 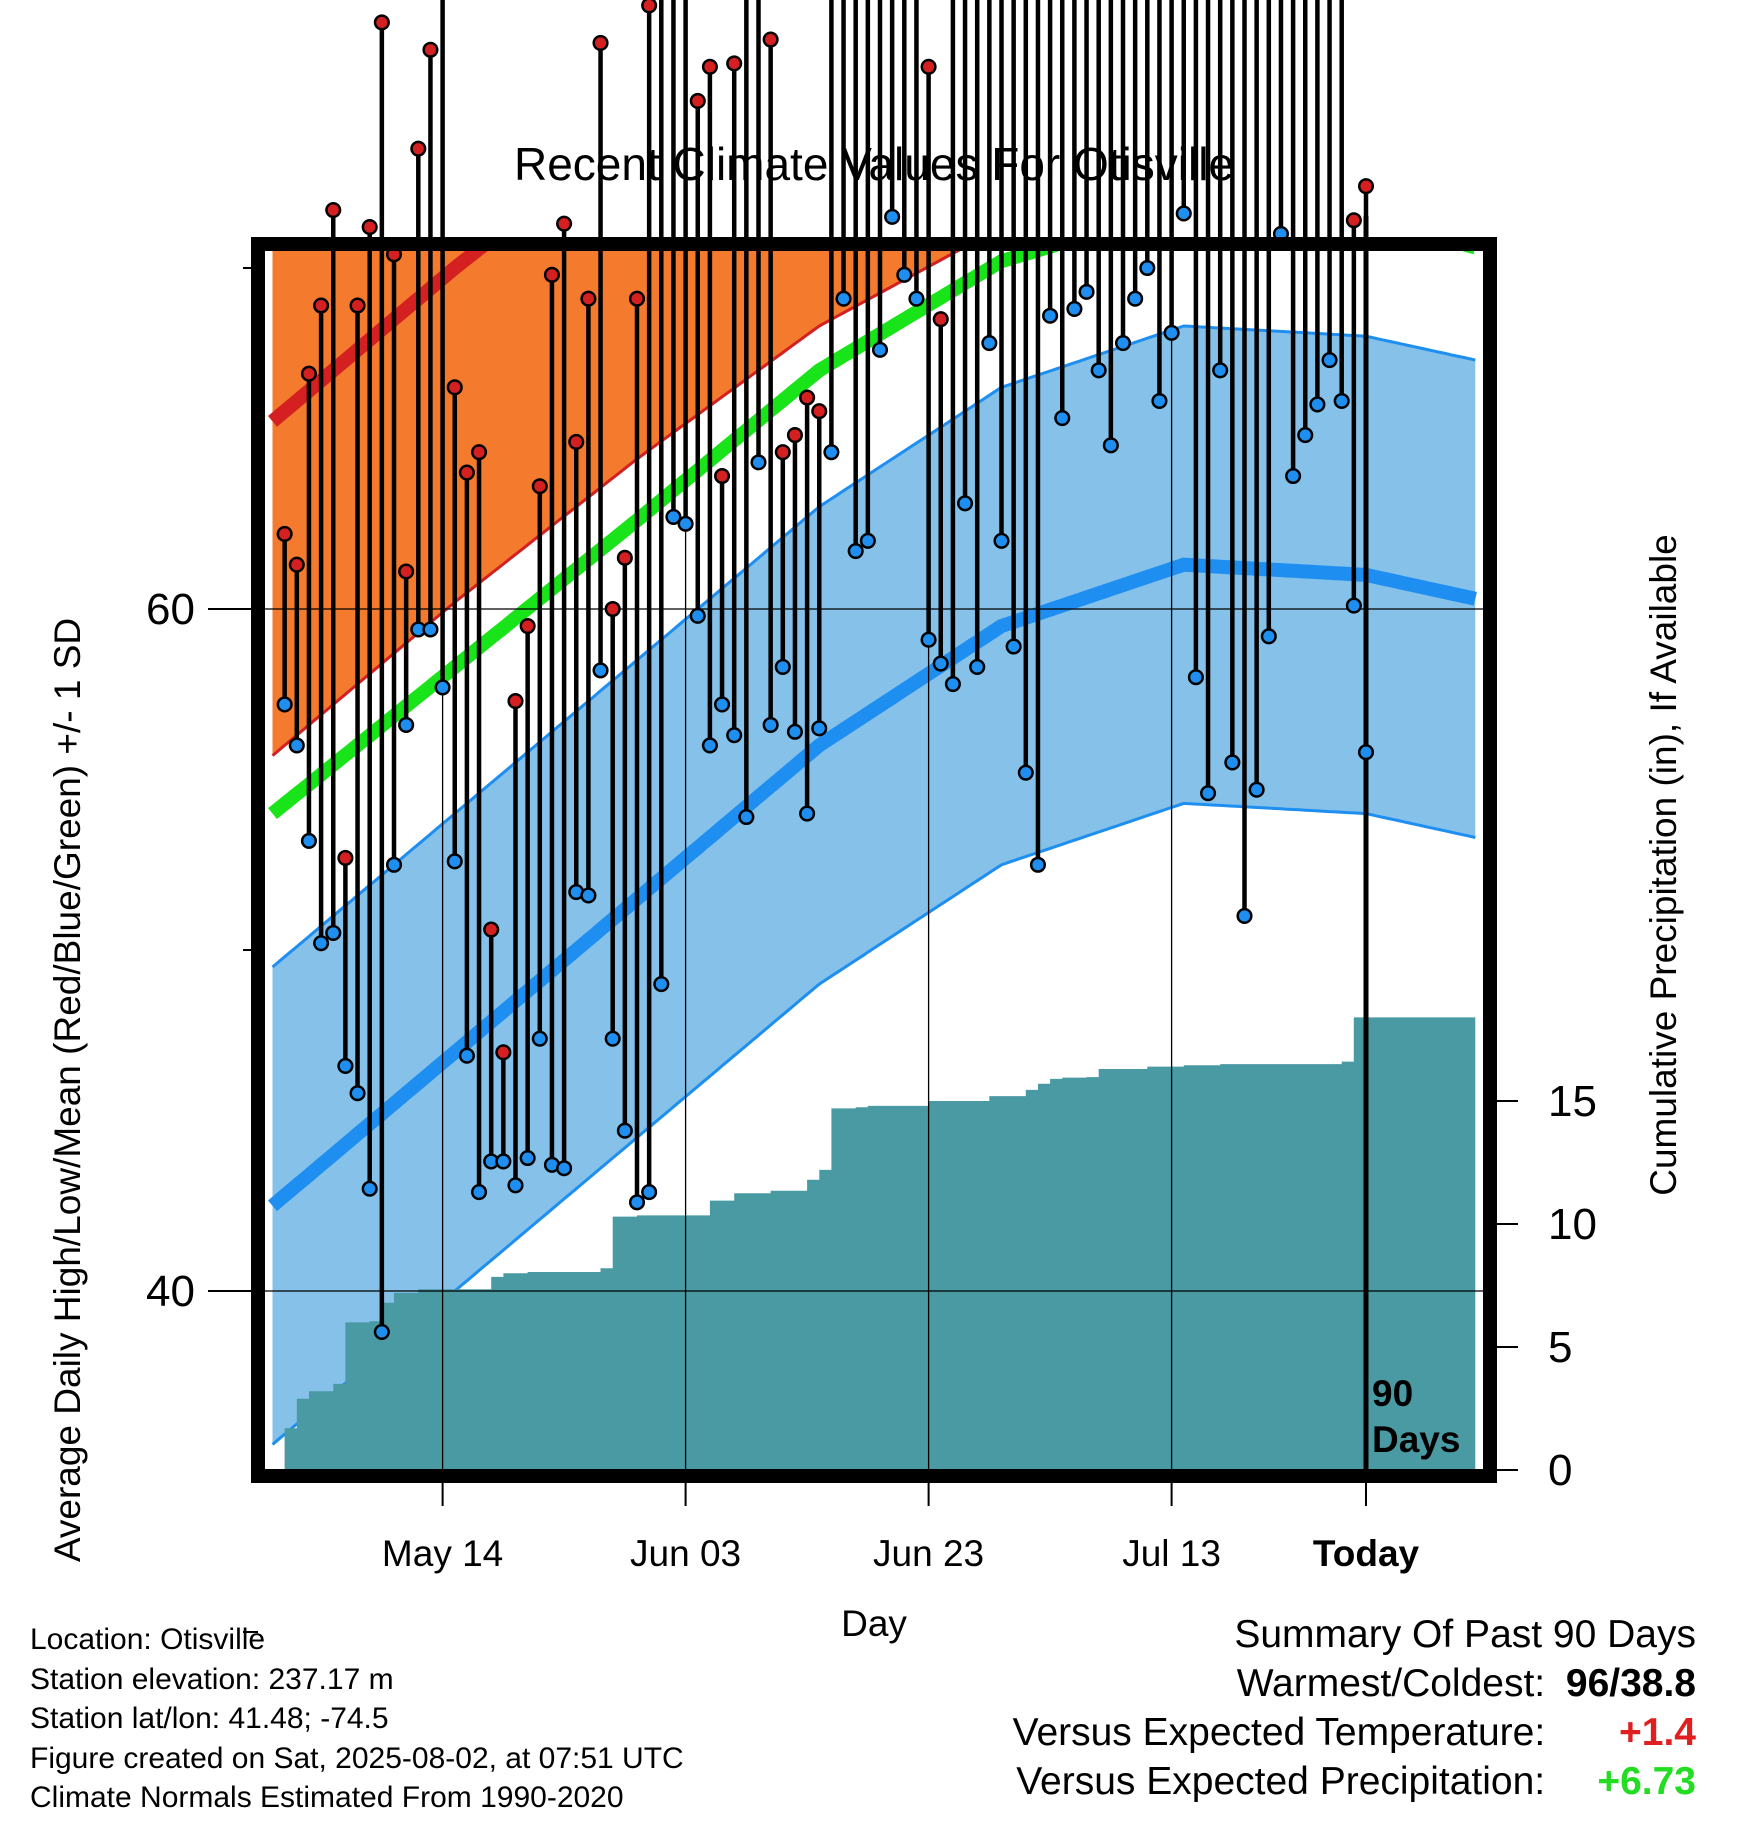 What do you see at coordinates (1657, 1732) in the screenshot?
I see `temp-anomaly-value: +1.4` at bounding box center [1657, 1732].